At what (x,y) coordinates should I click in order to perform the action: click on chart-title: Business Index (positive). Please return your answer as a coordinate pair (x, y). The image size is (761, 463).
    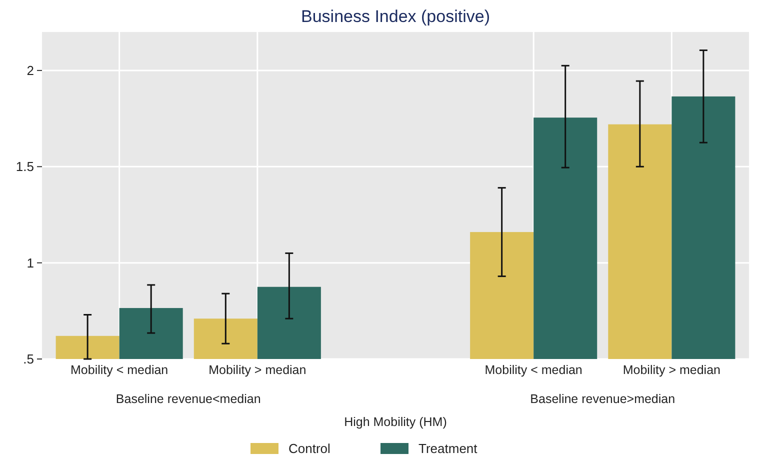
    Looking at the image, I should click on (395, 16).